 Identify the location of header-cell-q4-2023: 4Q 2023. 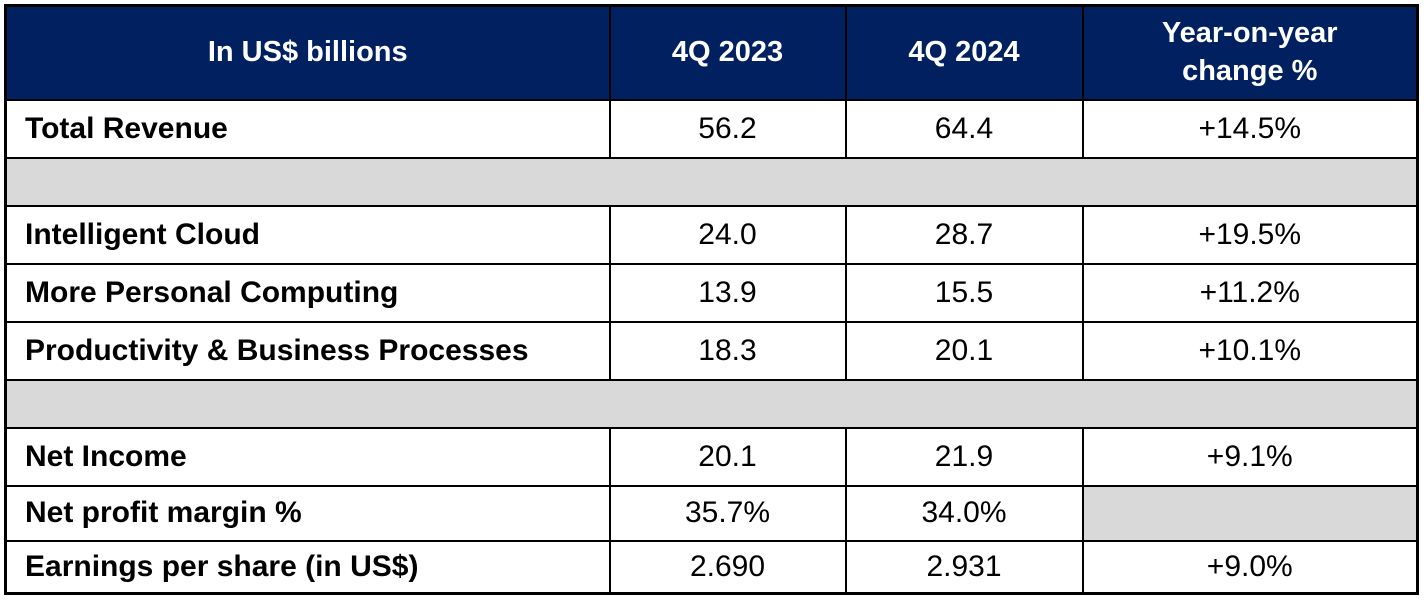
(727, 52).